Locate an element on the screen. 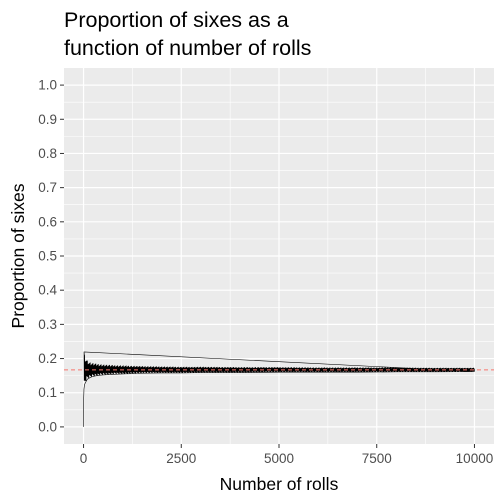 The image size is (504, 504). x-tick-label: 5000 is located at coordinates (279, 458).